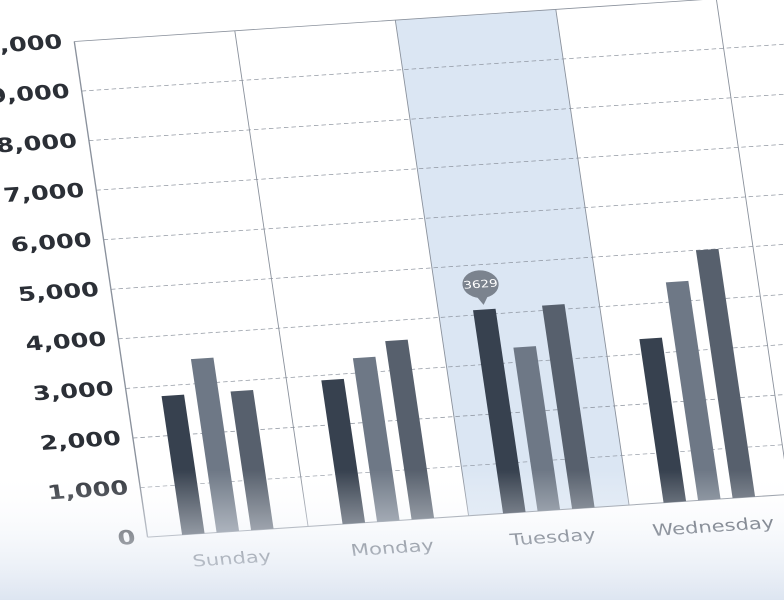 This screenshot has width=784, height=600. I want to click on y-tick-label: 4,000, so click(66, 342).